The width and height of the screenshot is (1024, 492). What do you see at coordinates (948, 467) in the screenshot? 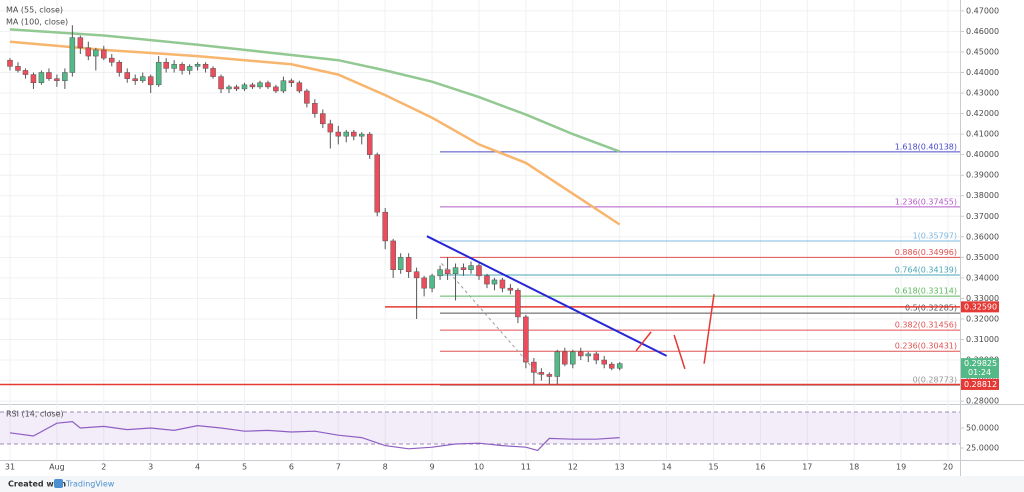
I see `x-tick-label: 20` at bounding box center [948, 467].